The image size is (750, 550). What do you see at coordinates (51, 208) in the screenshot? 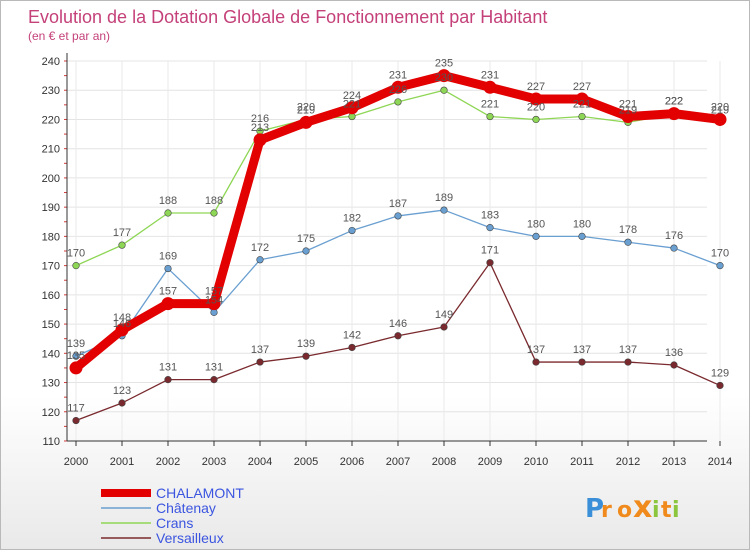
I see `y-tick-label: 190` at bounding box center [51, 208].